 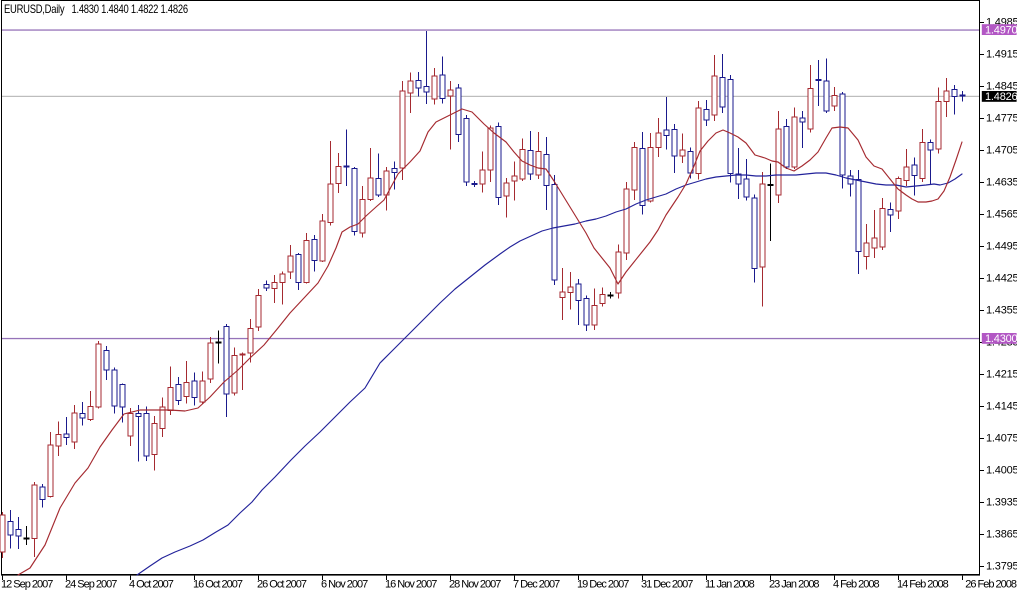 I want to click on svg-text: 19 Dec 2007, so click(x=603, y=584).